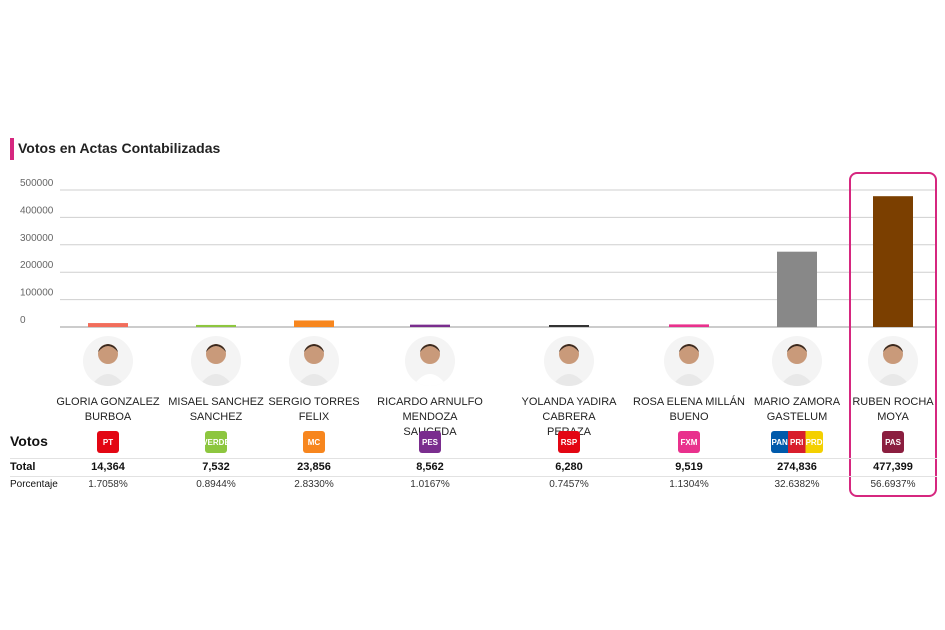 This screenshot has width=945, height=630. What do you see at coordinates (430, 409) in the screenshot?
I see `candidate-name-line1: RICARDO ARNULFO MENDOZA` at bounding box center [430, 409].